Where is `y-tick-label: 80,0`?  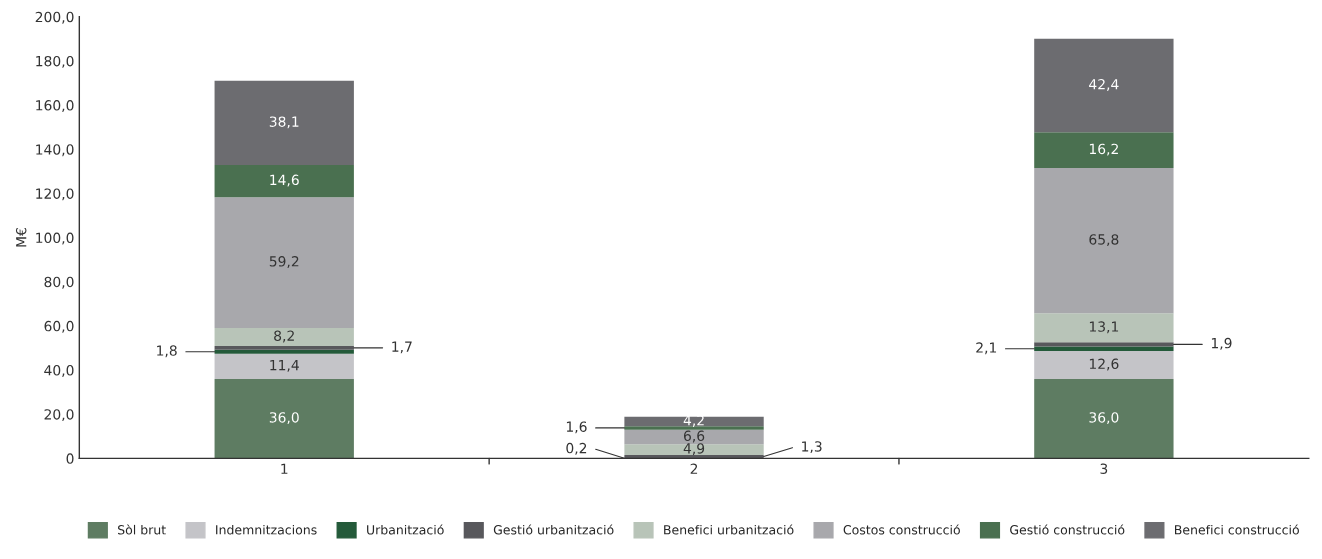 y-tick-label: 80,0 is located at coordinates (59, 282).